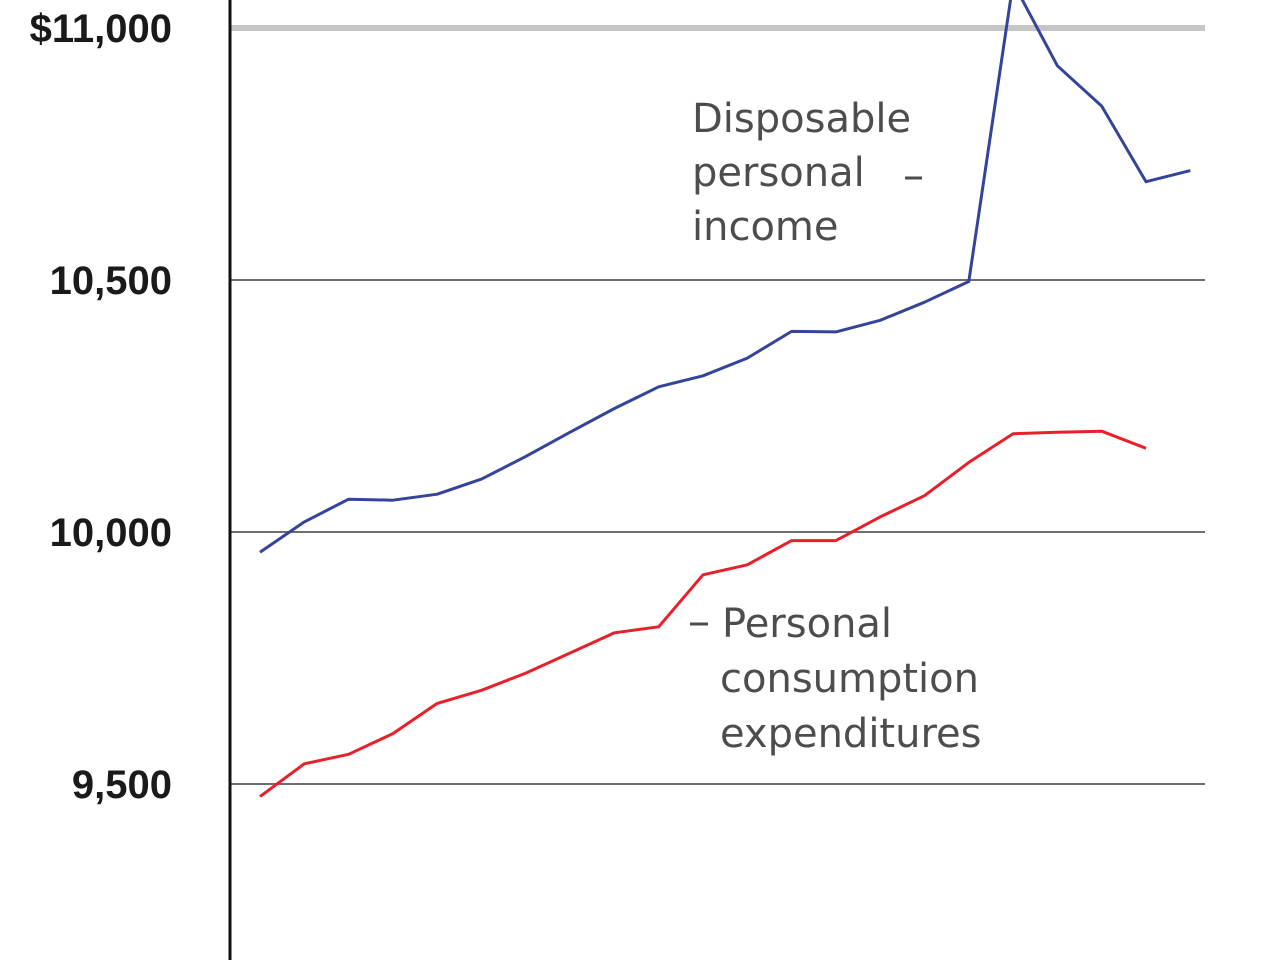 This screenshot has width=1275, height=960. What do you see at coordinates (765, 227) in the screenshot?
I see `income-label-line-3: income` at bounding box center [765, 227].